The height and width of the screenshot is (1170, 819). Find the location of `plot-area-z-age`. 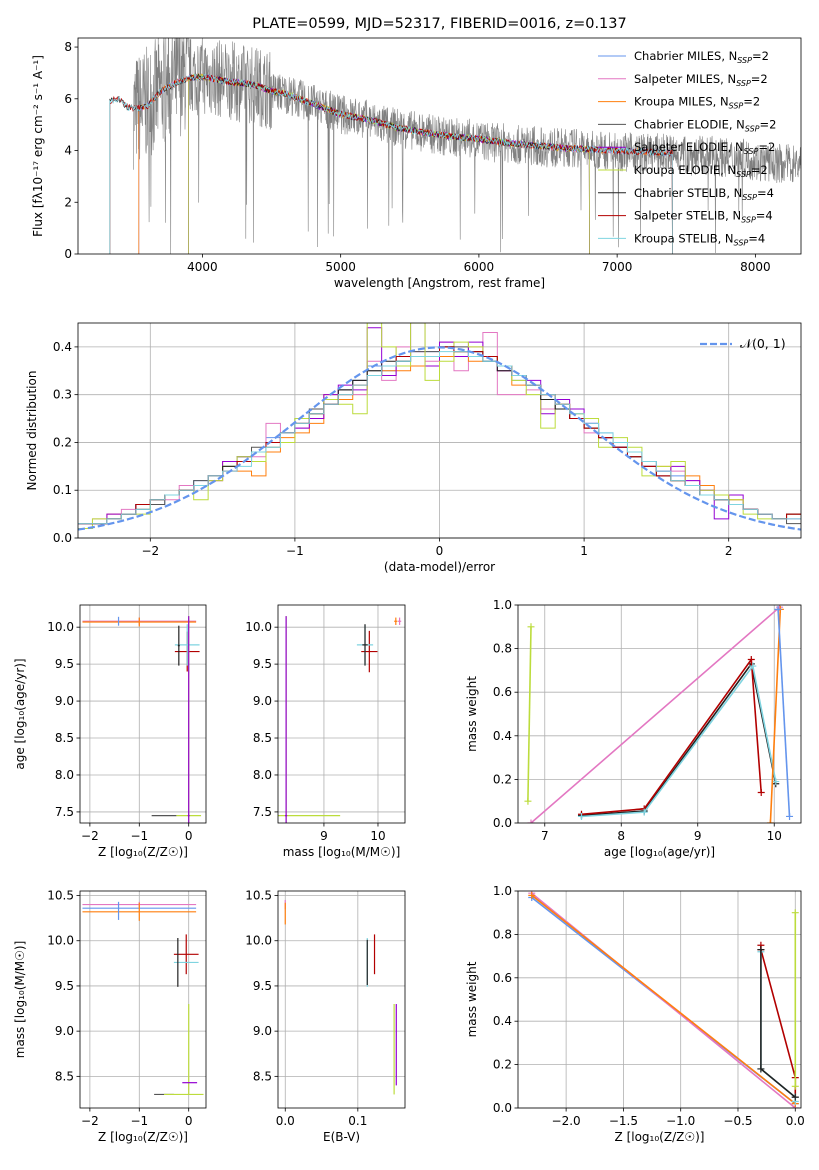

plot-area-z-age is located at coordinates (142, 719).